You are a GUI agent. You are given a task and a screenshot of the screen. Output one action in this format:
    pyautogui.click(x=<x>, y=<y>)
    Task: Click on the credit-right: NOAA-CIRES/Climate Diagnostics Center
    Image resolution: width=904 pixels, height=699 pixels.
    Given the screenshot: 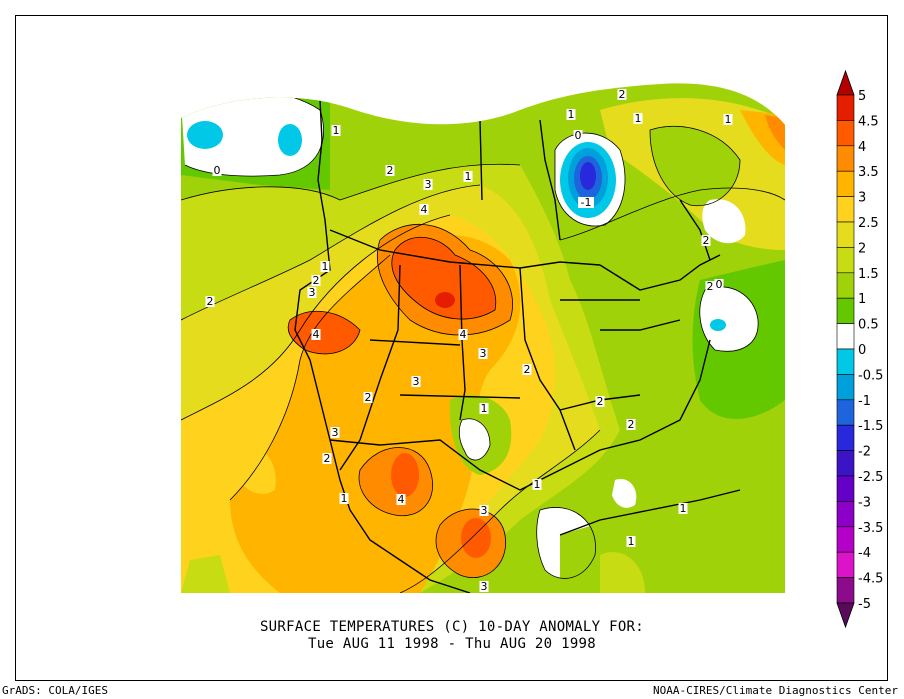 What is the action you would take?
    pyautogui.click(x=775, y=690)
    